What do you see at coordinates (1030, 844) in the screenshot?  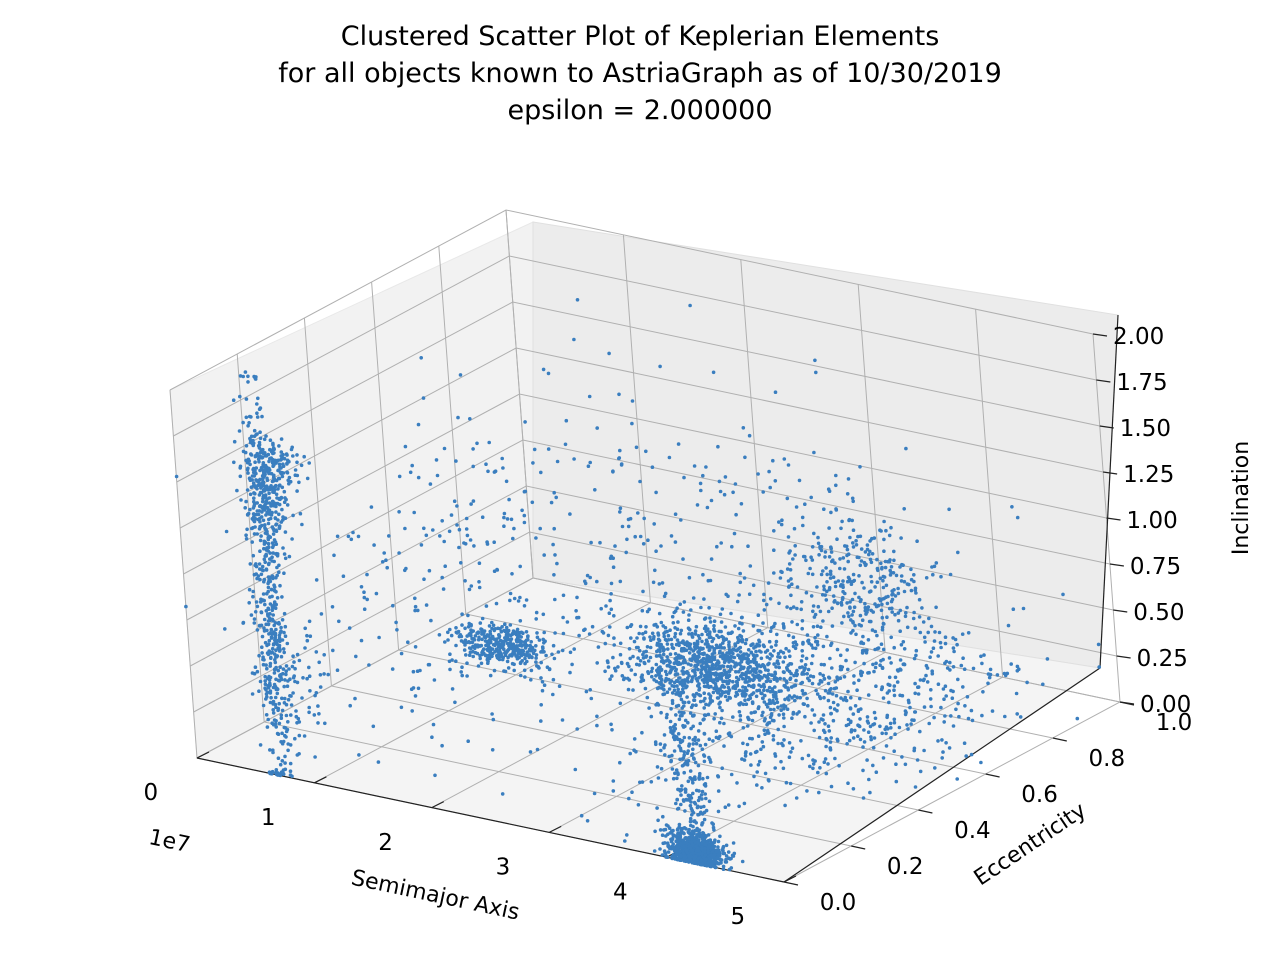 I see `y-axis-label: Eccentricity` at bounding box center [1030, 844].